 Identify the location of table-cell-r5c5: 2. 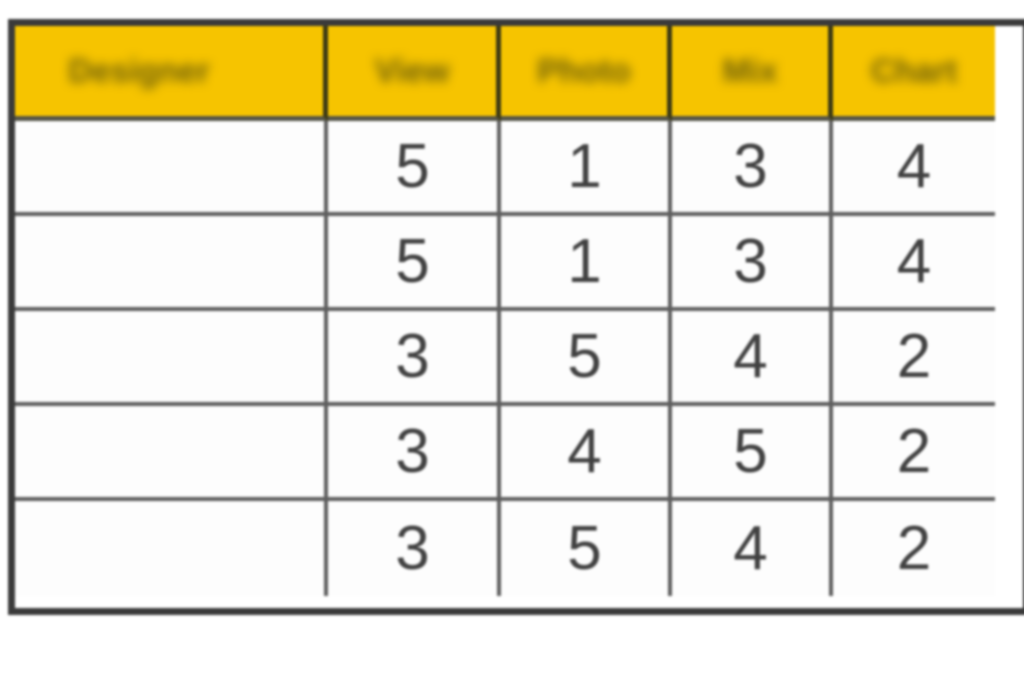
(914, 548).